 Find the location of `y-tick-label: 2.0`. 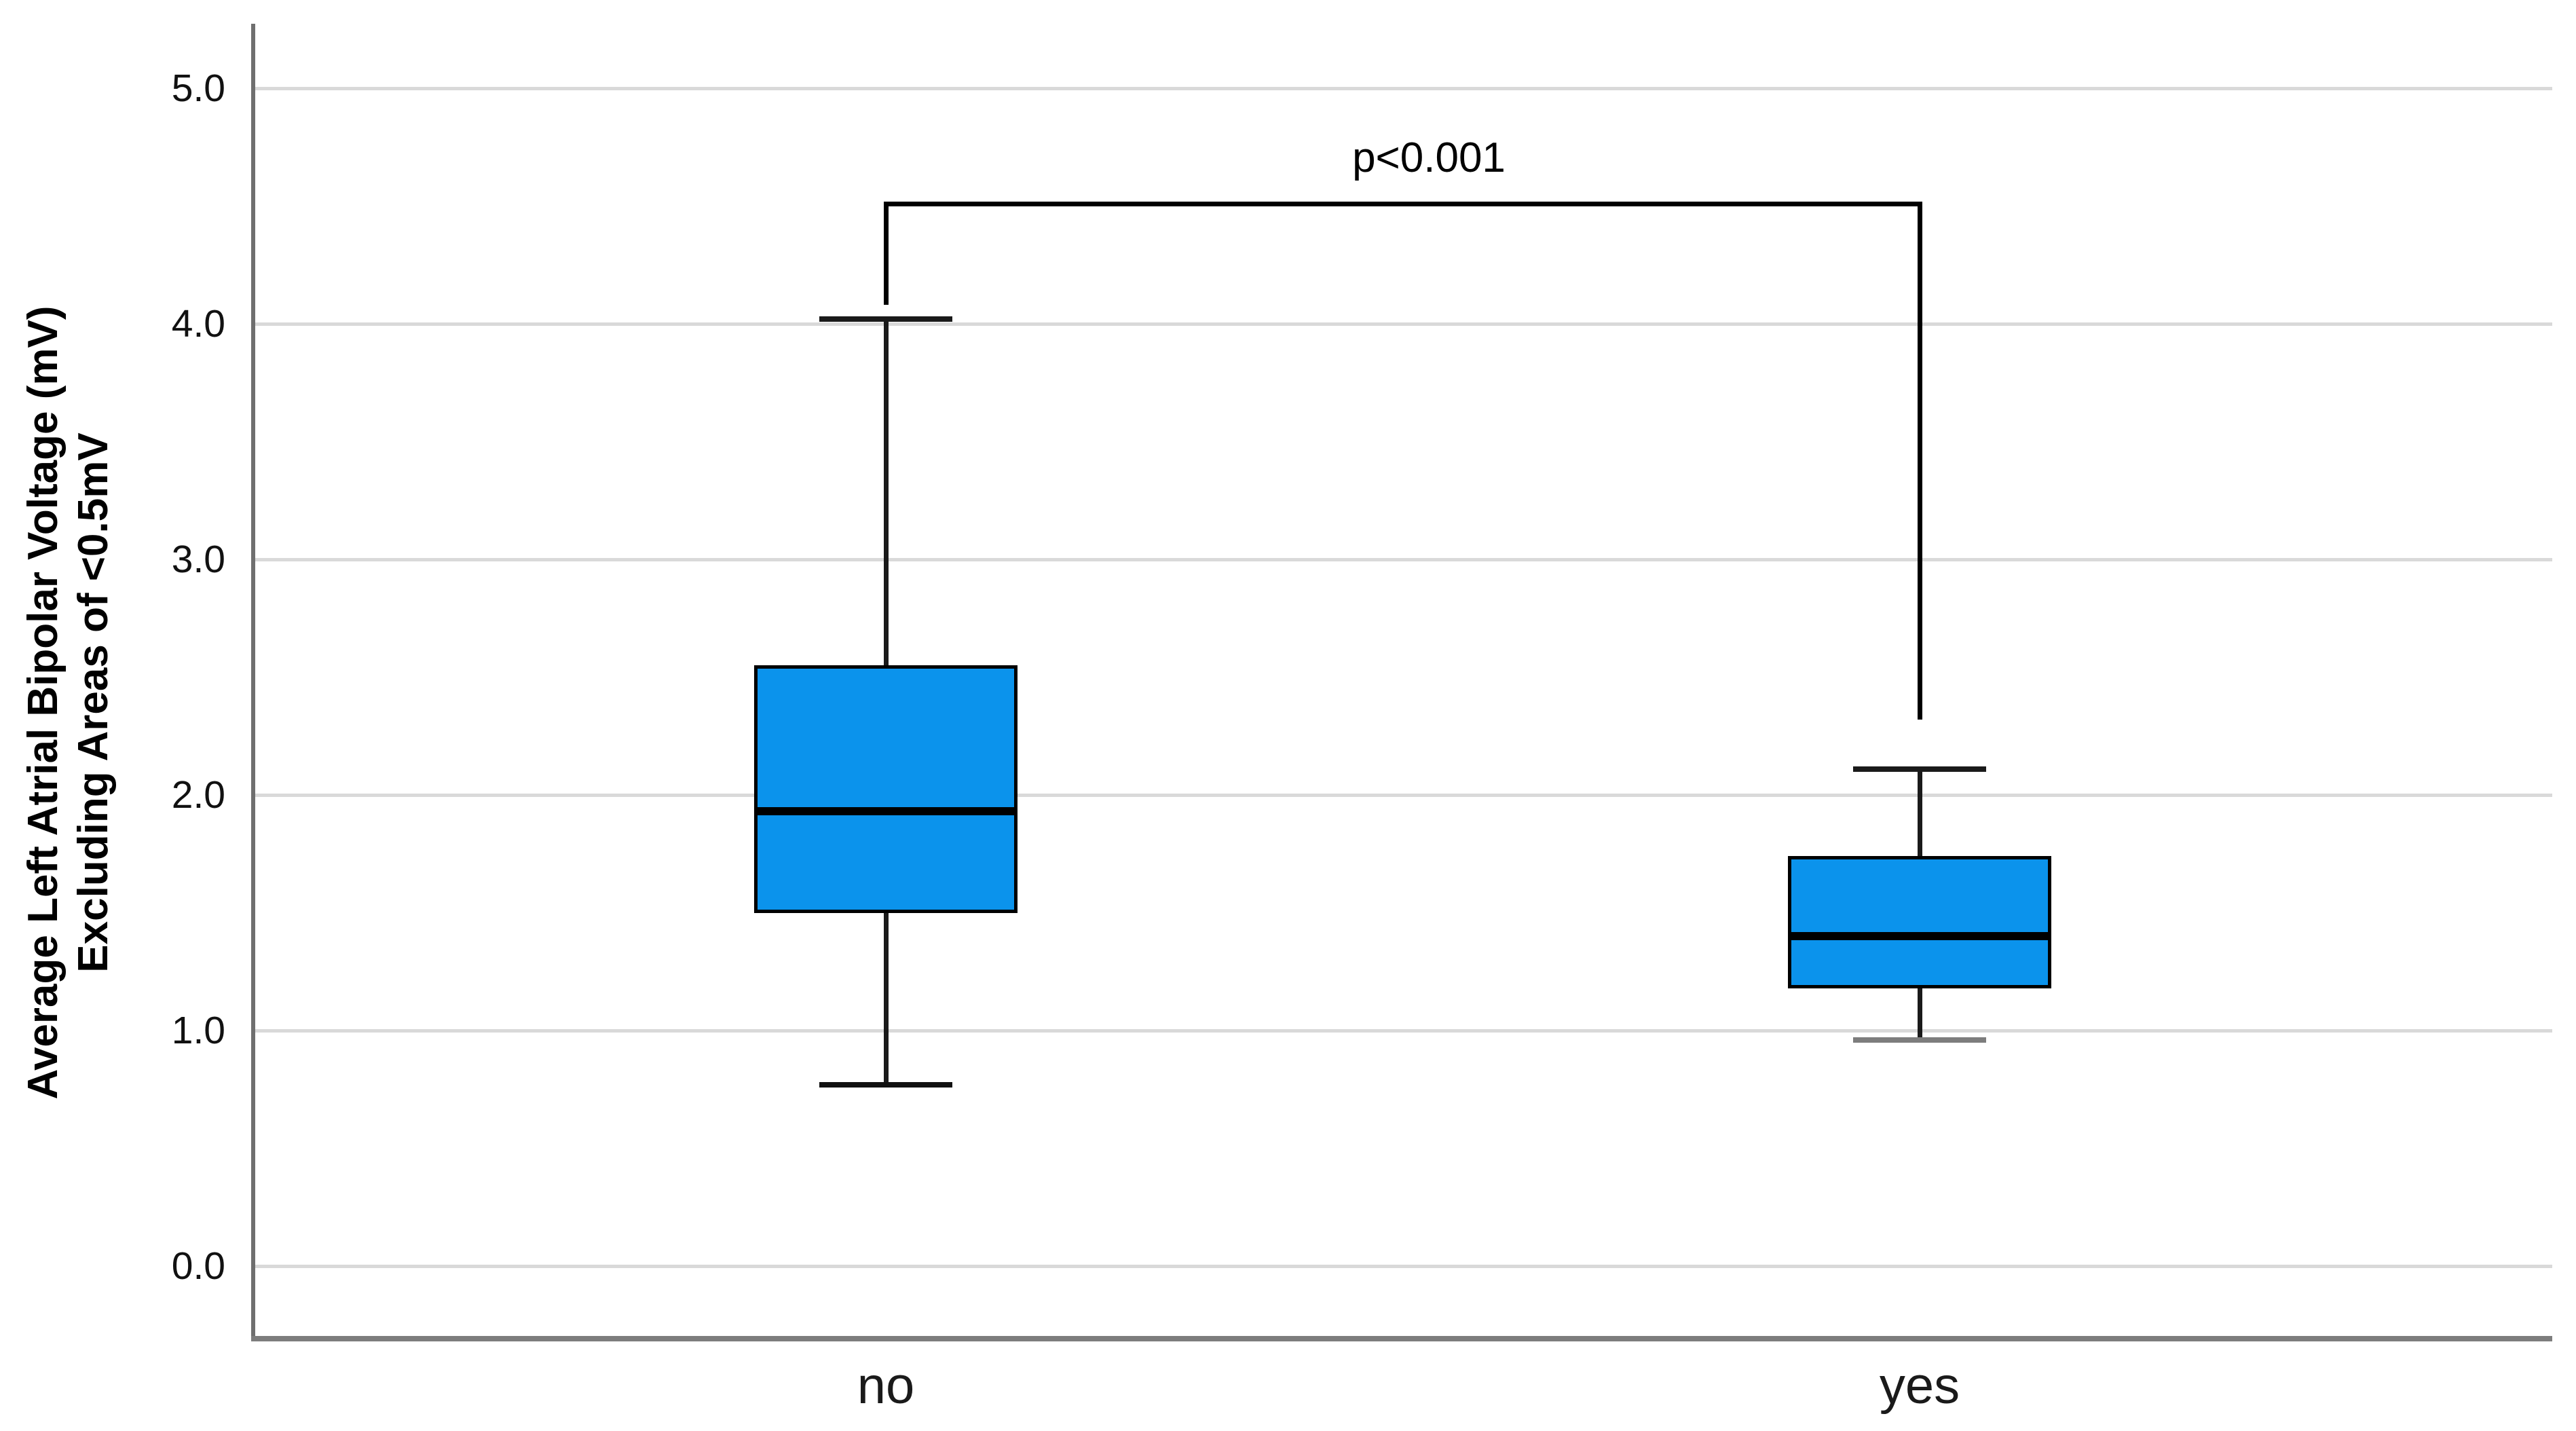

y-tick-label: 2.0 is located at coordinates (198, 795).